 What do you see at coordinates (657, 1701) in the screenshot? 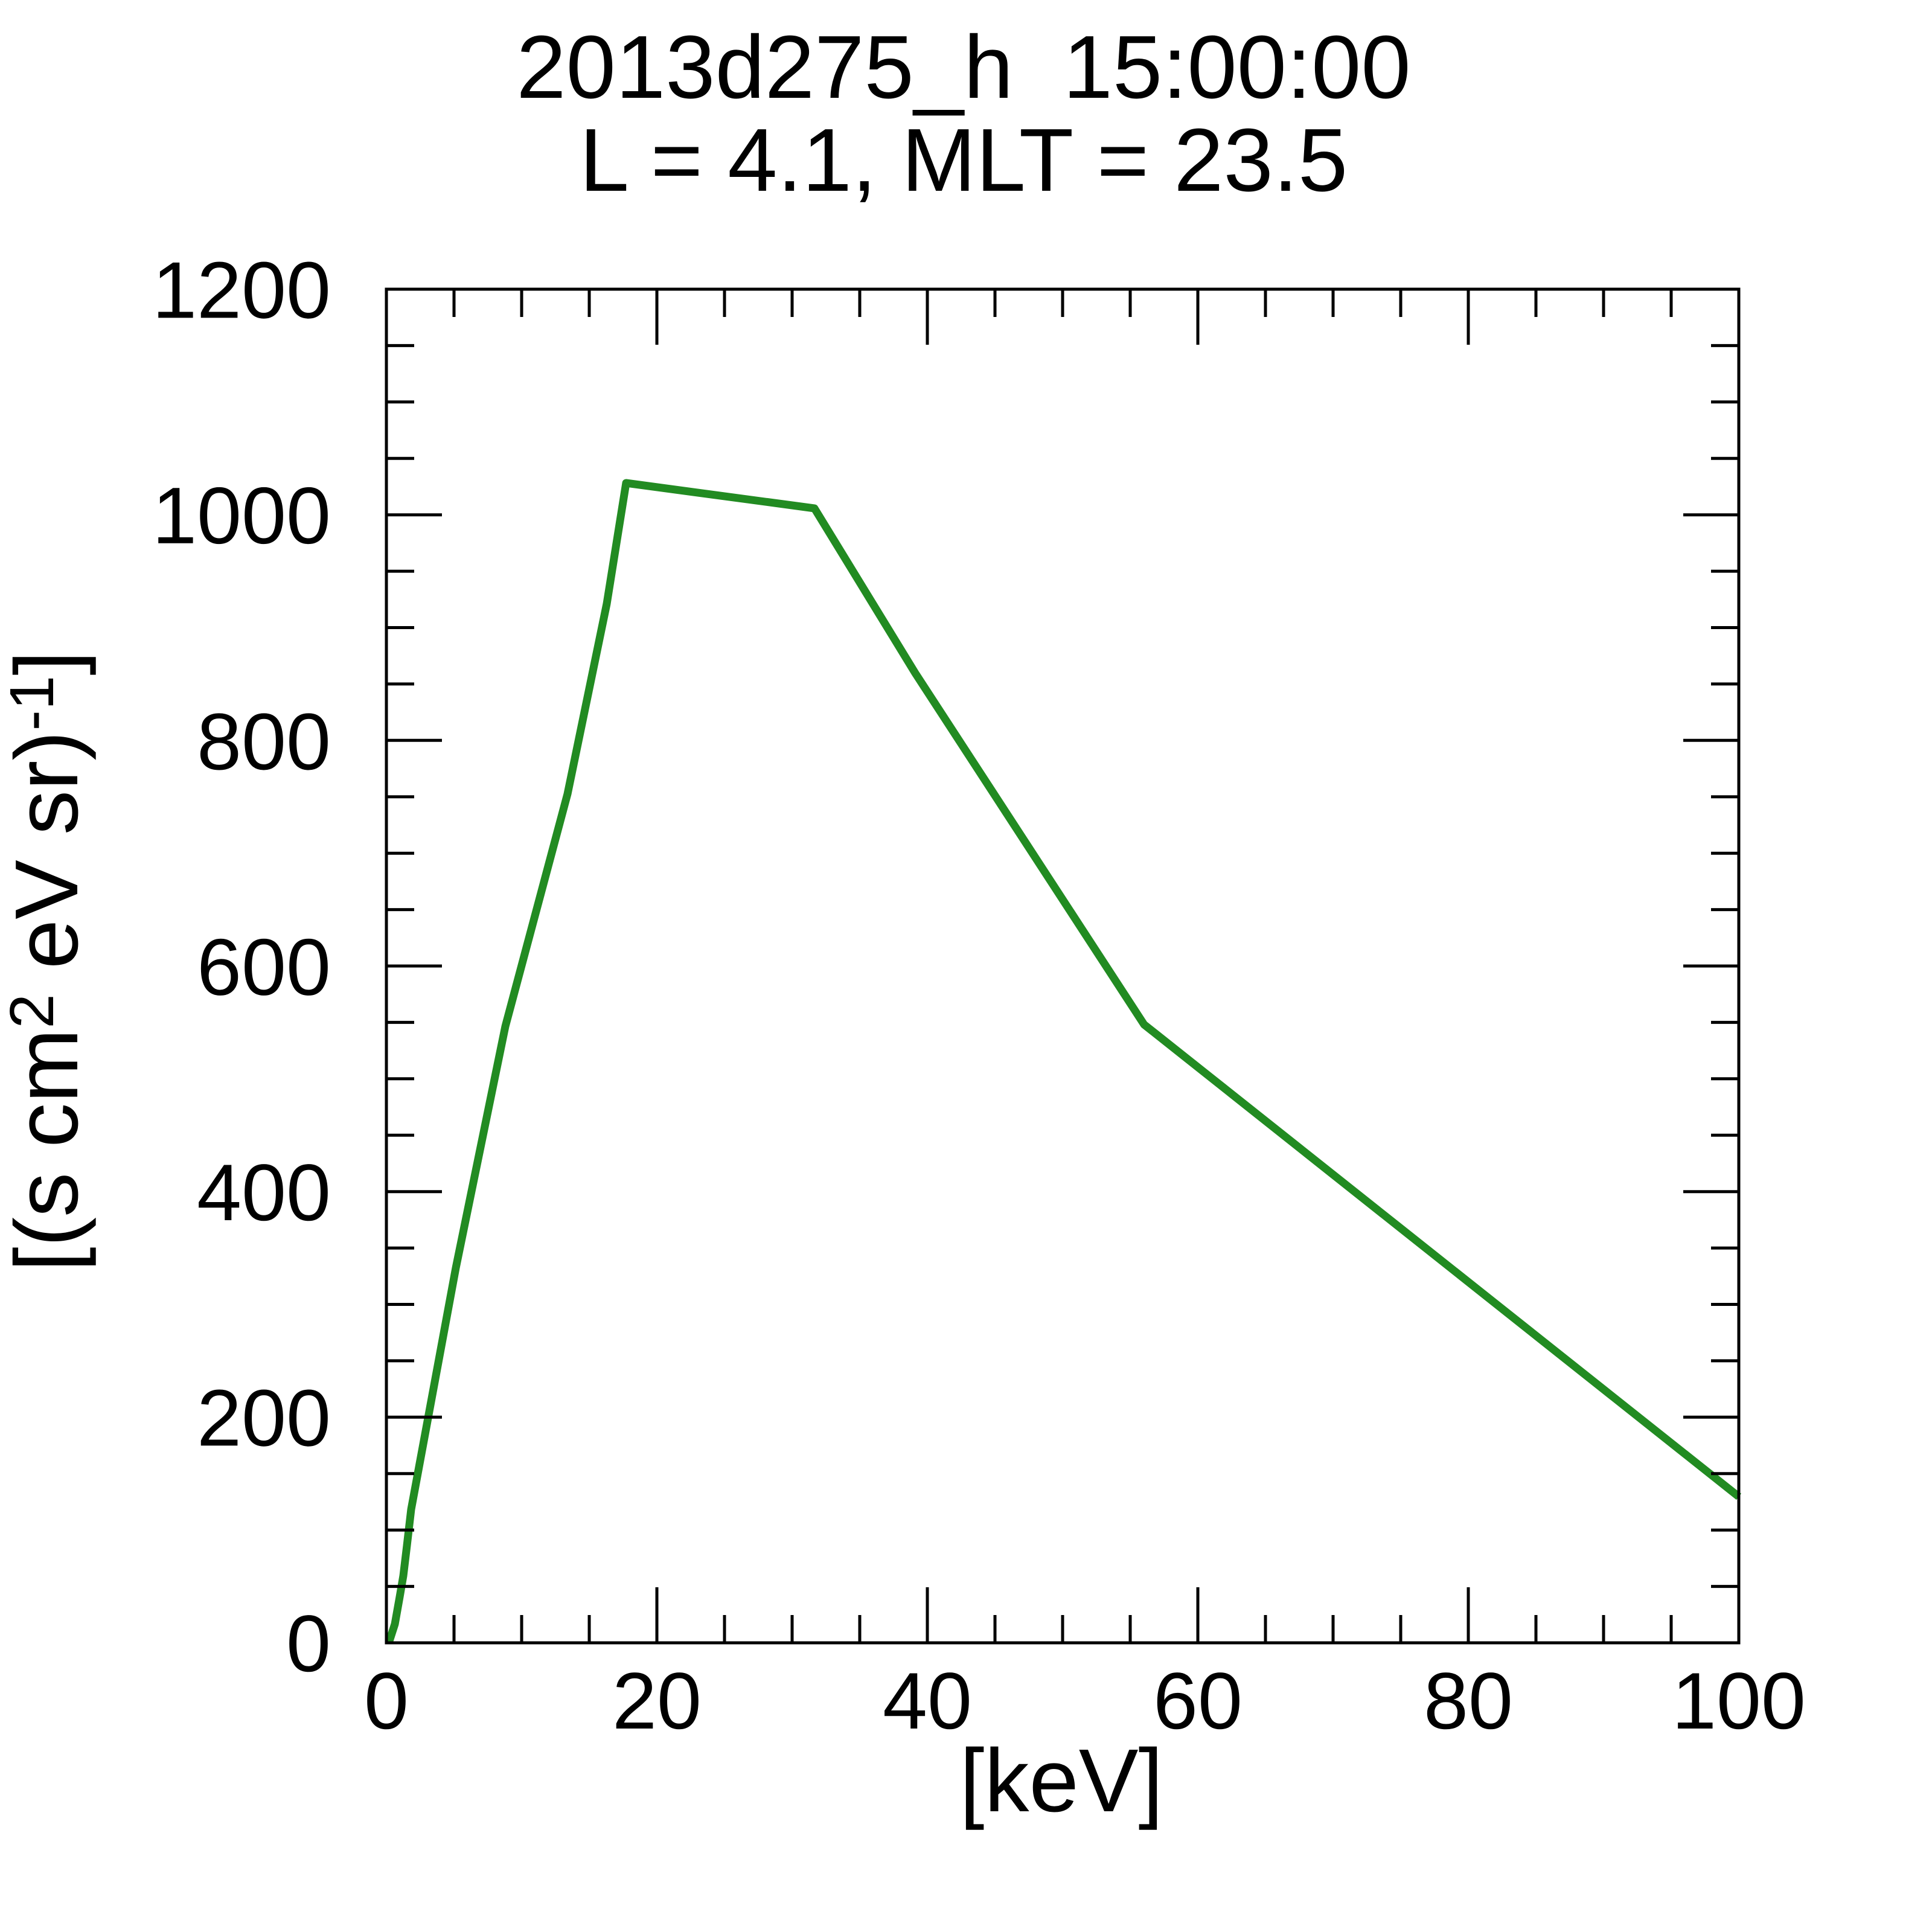
I see `svg-text: 20` at bounding box center [657, 1701].